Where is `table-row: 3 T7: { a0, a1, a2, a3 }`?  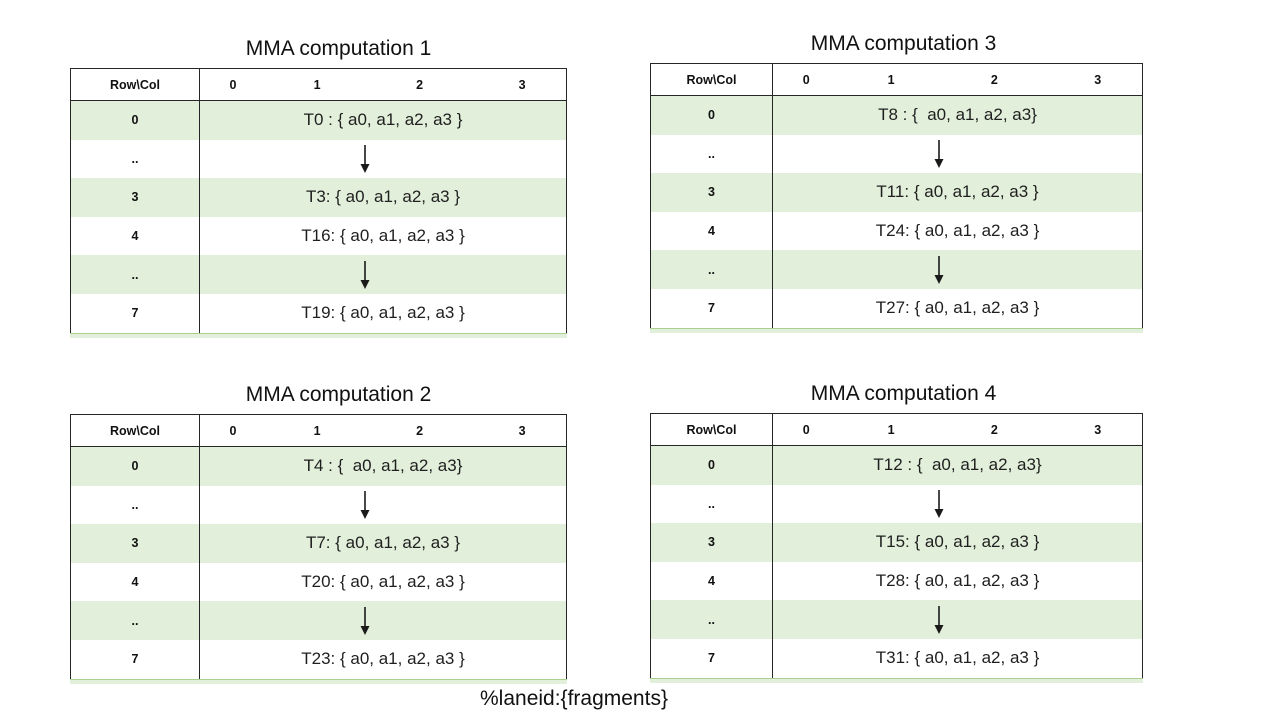
table-row: 3 T7: { a0, a1, a2, a3 } is located at coordinates (318, 543).